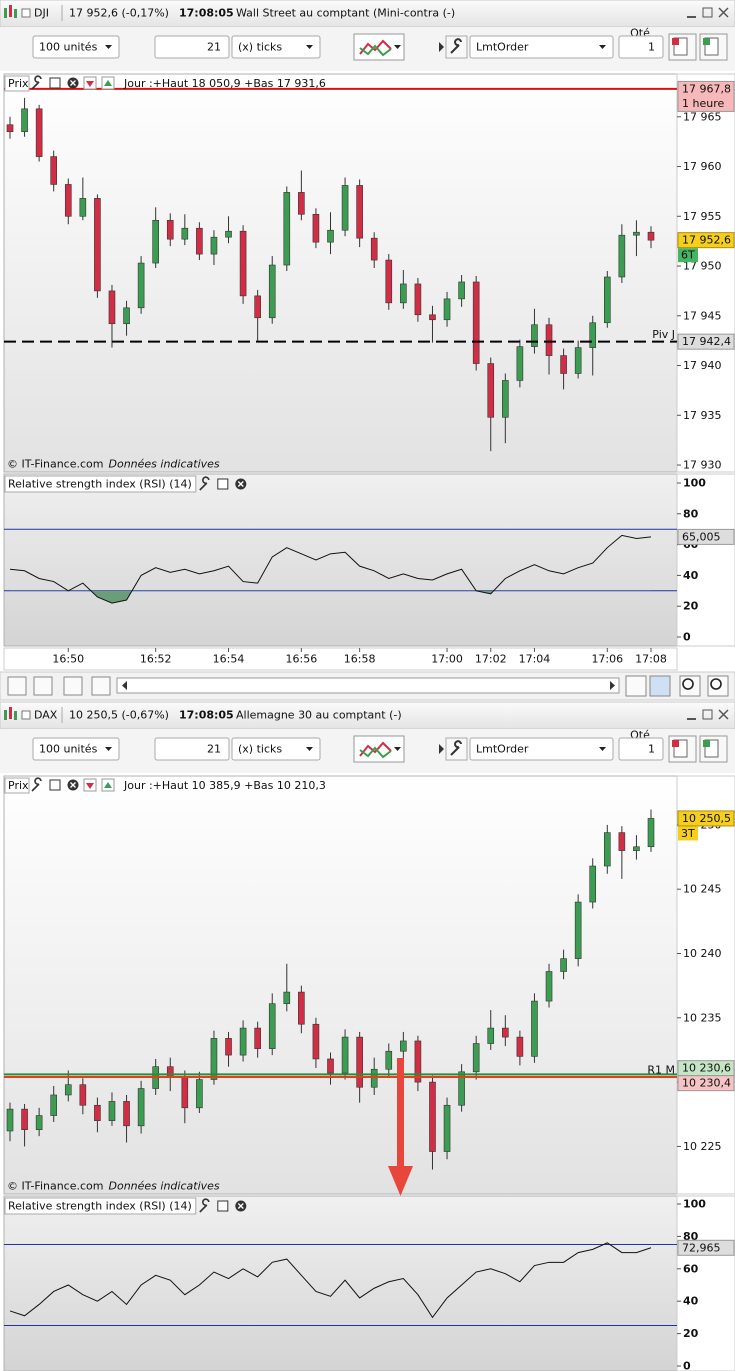  Describe the element at coordinates (229, 659) in the screenshot. I see `x-tick-label: 16:54` at that location.